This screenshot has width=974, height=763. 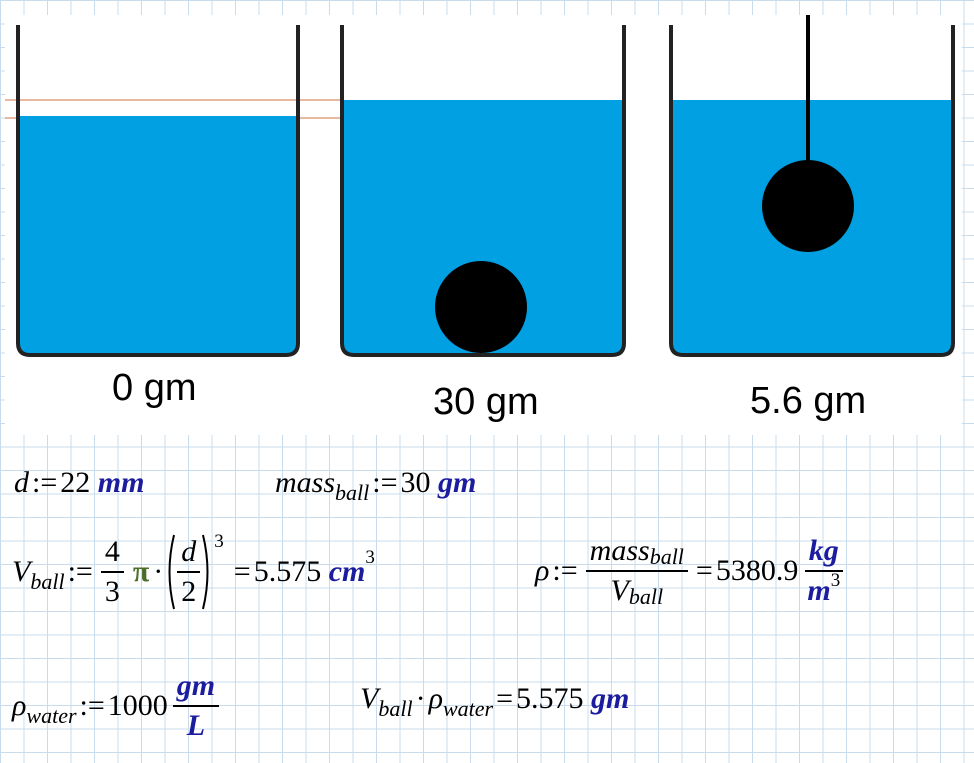 I want to click on unit: L, so click(x=196, y=725).